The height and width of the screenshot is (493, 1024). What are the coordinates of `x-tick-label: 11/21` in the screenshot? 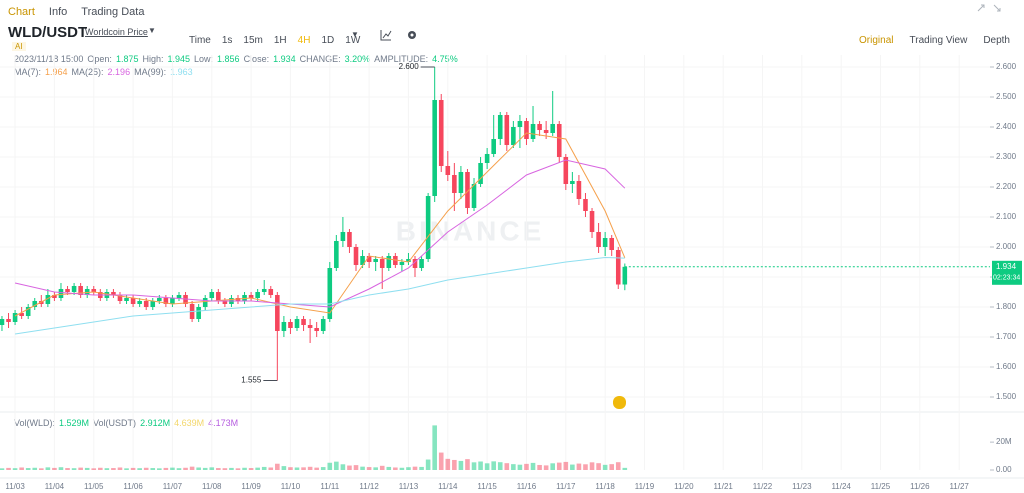 It's located at (723, 486).